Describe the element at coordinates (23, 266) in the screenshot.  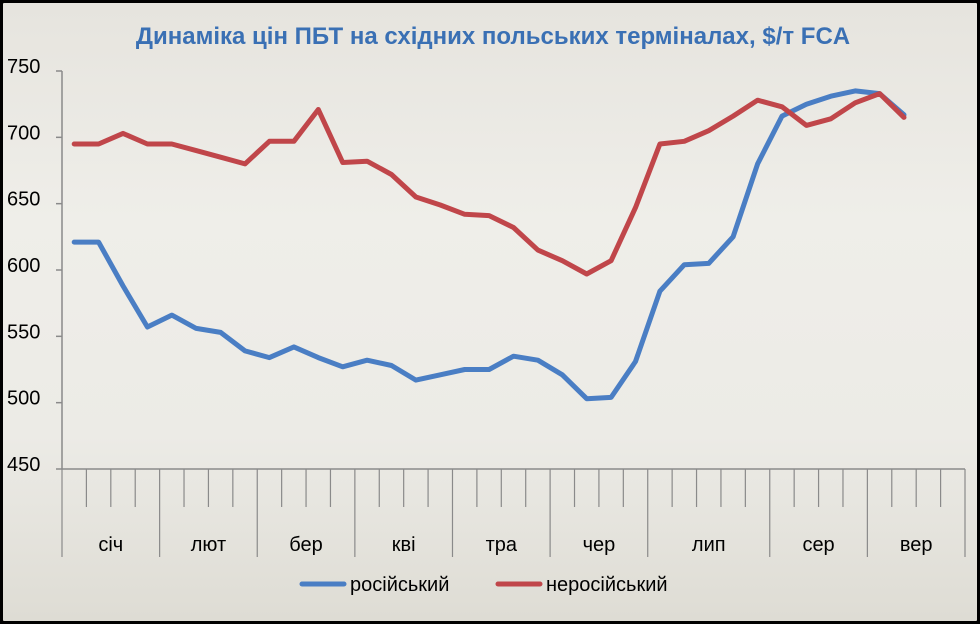
I see `y-tick-label: 600` at that location.